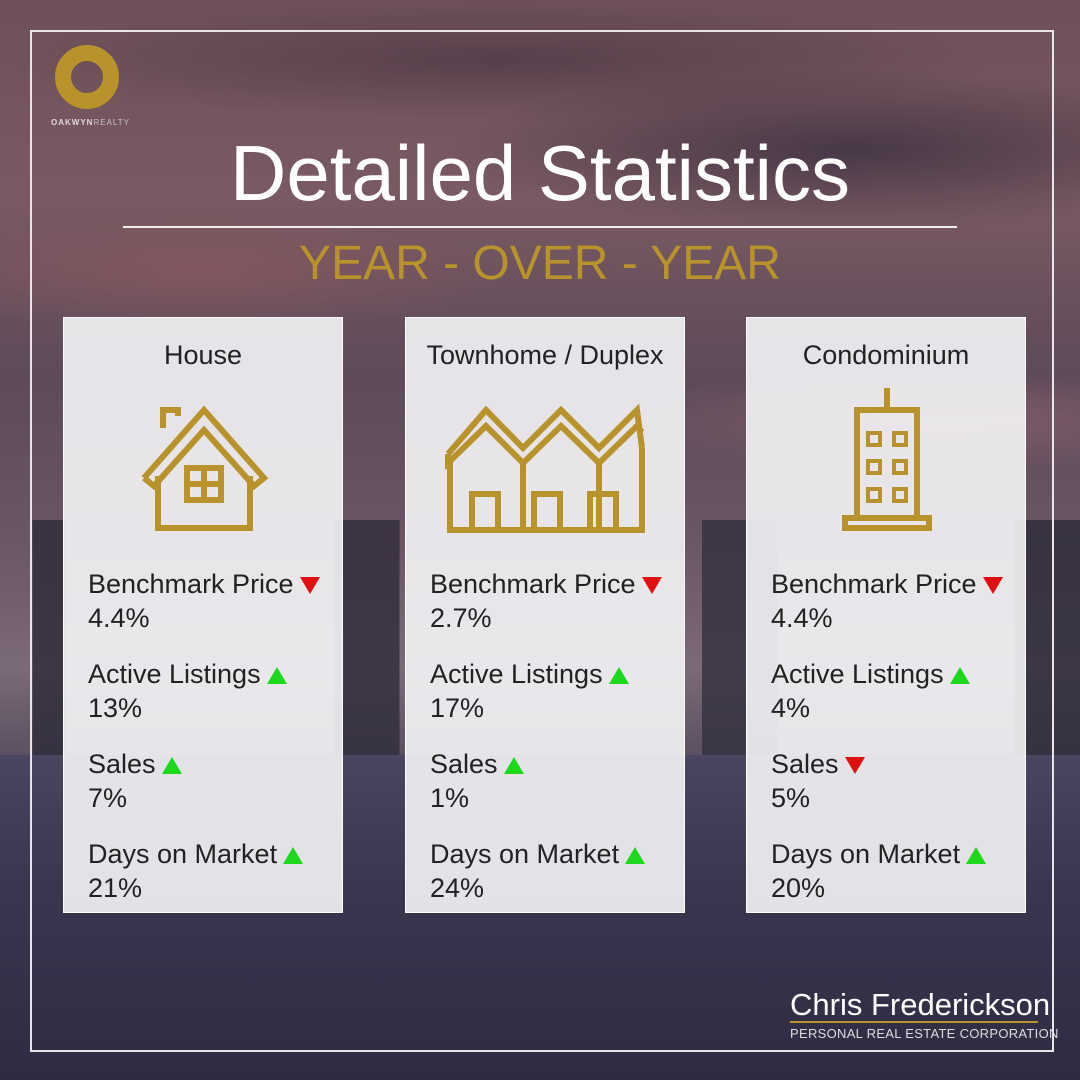  Describe the element at coordinates (818, 781) in the screenshot. I see `stat-item: Sales 5%` at that location.